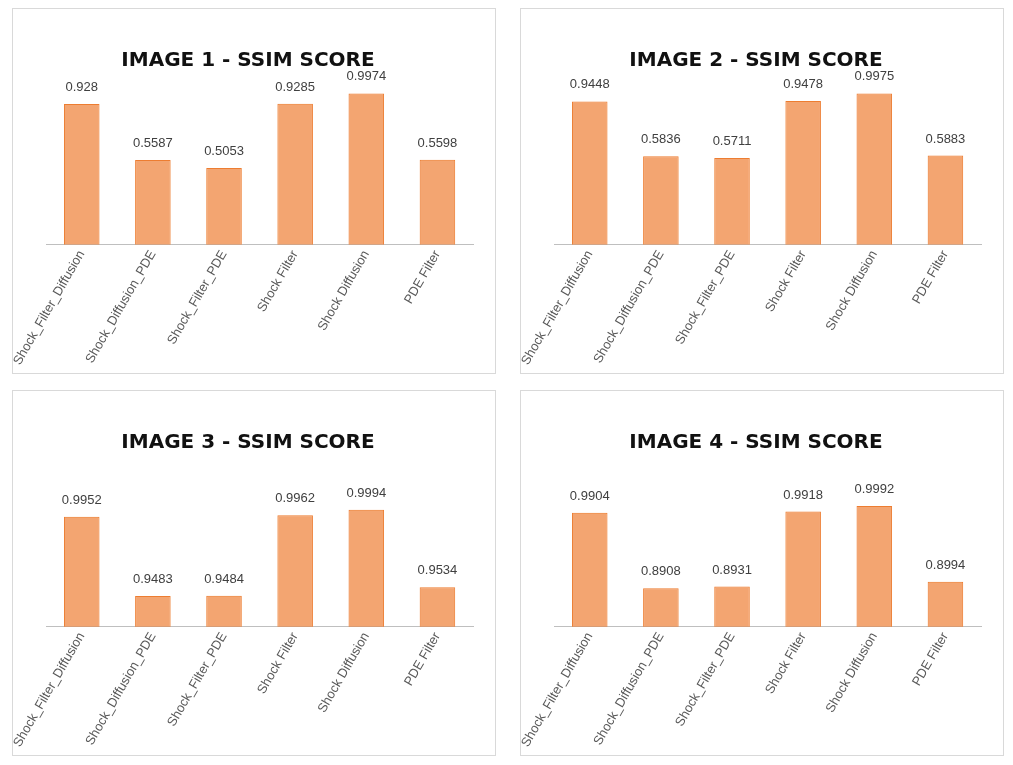  I want to click on data-label: 0.5053, so click(224, 151).